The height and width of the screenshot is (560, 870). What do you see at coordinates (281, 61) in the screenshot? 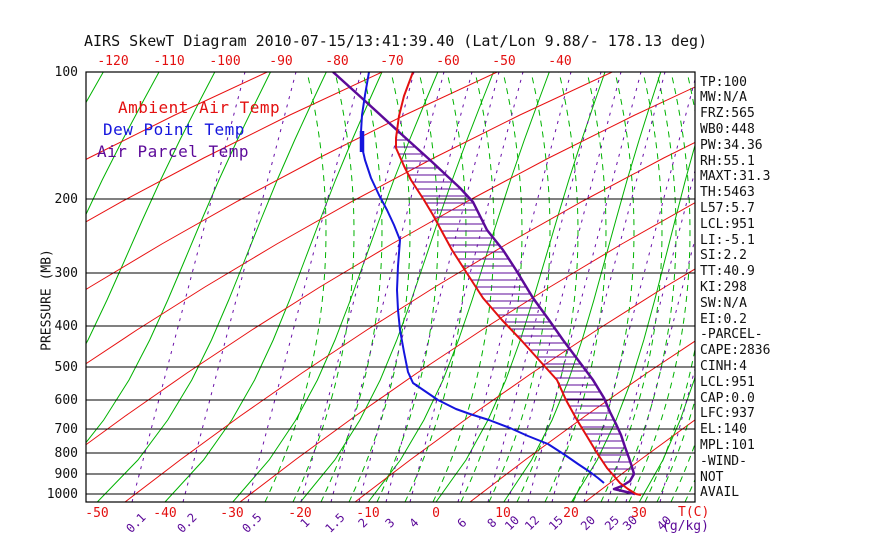
I see `top-axis-label: -90` at bounding box center [281, 61].